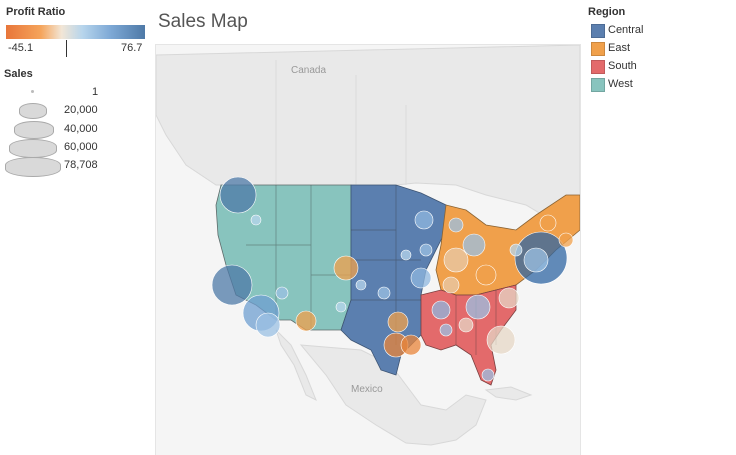  Describe the element at coordinates (81, 110) in the screenshot. I see `sales-legend-label-20000: 20,000` at that location.